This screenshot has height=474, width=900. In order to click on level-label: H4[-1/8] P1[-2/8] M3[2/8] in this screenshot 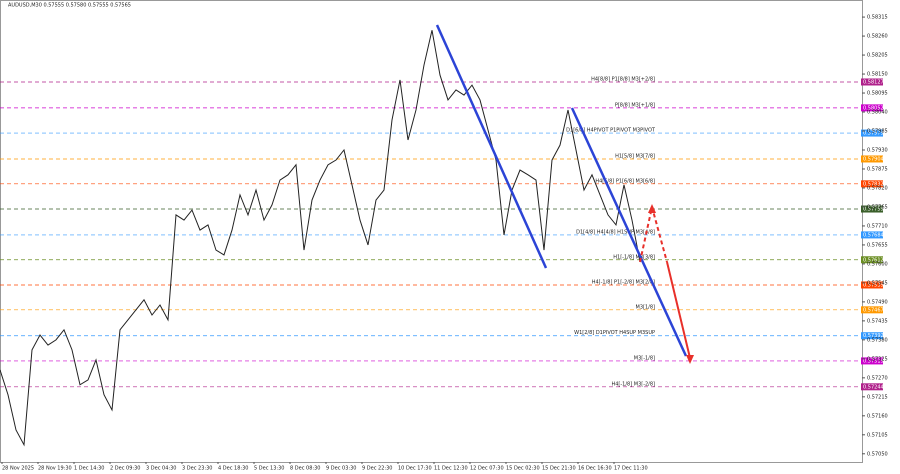, I will do `click(623, 282)`.